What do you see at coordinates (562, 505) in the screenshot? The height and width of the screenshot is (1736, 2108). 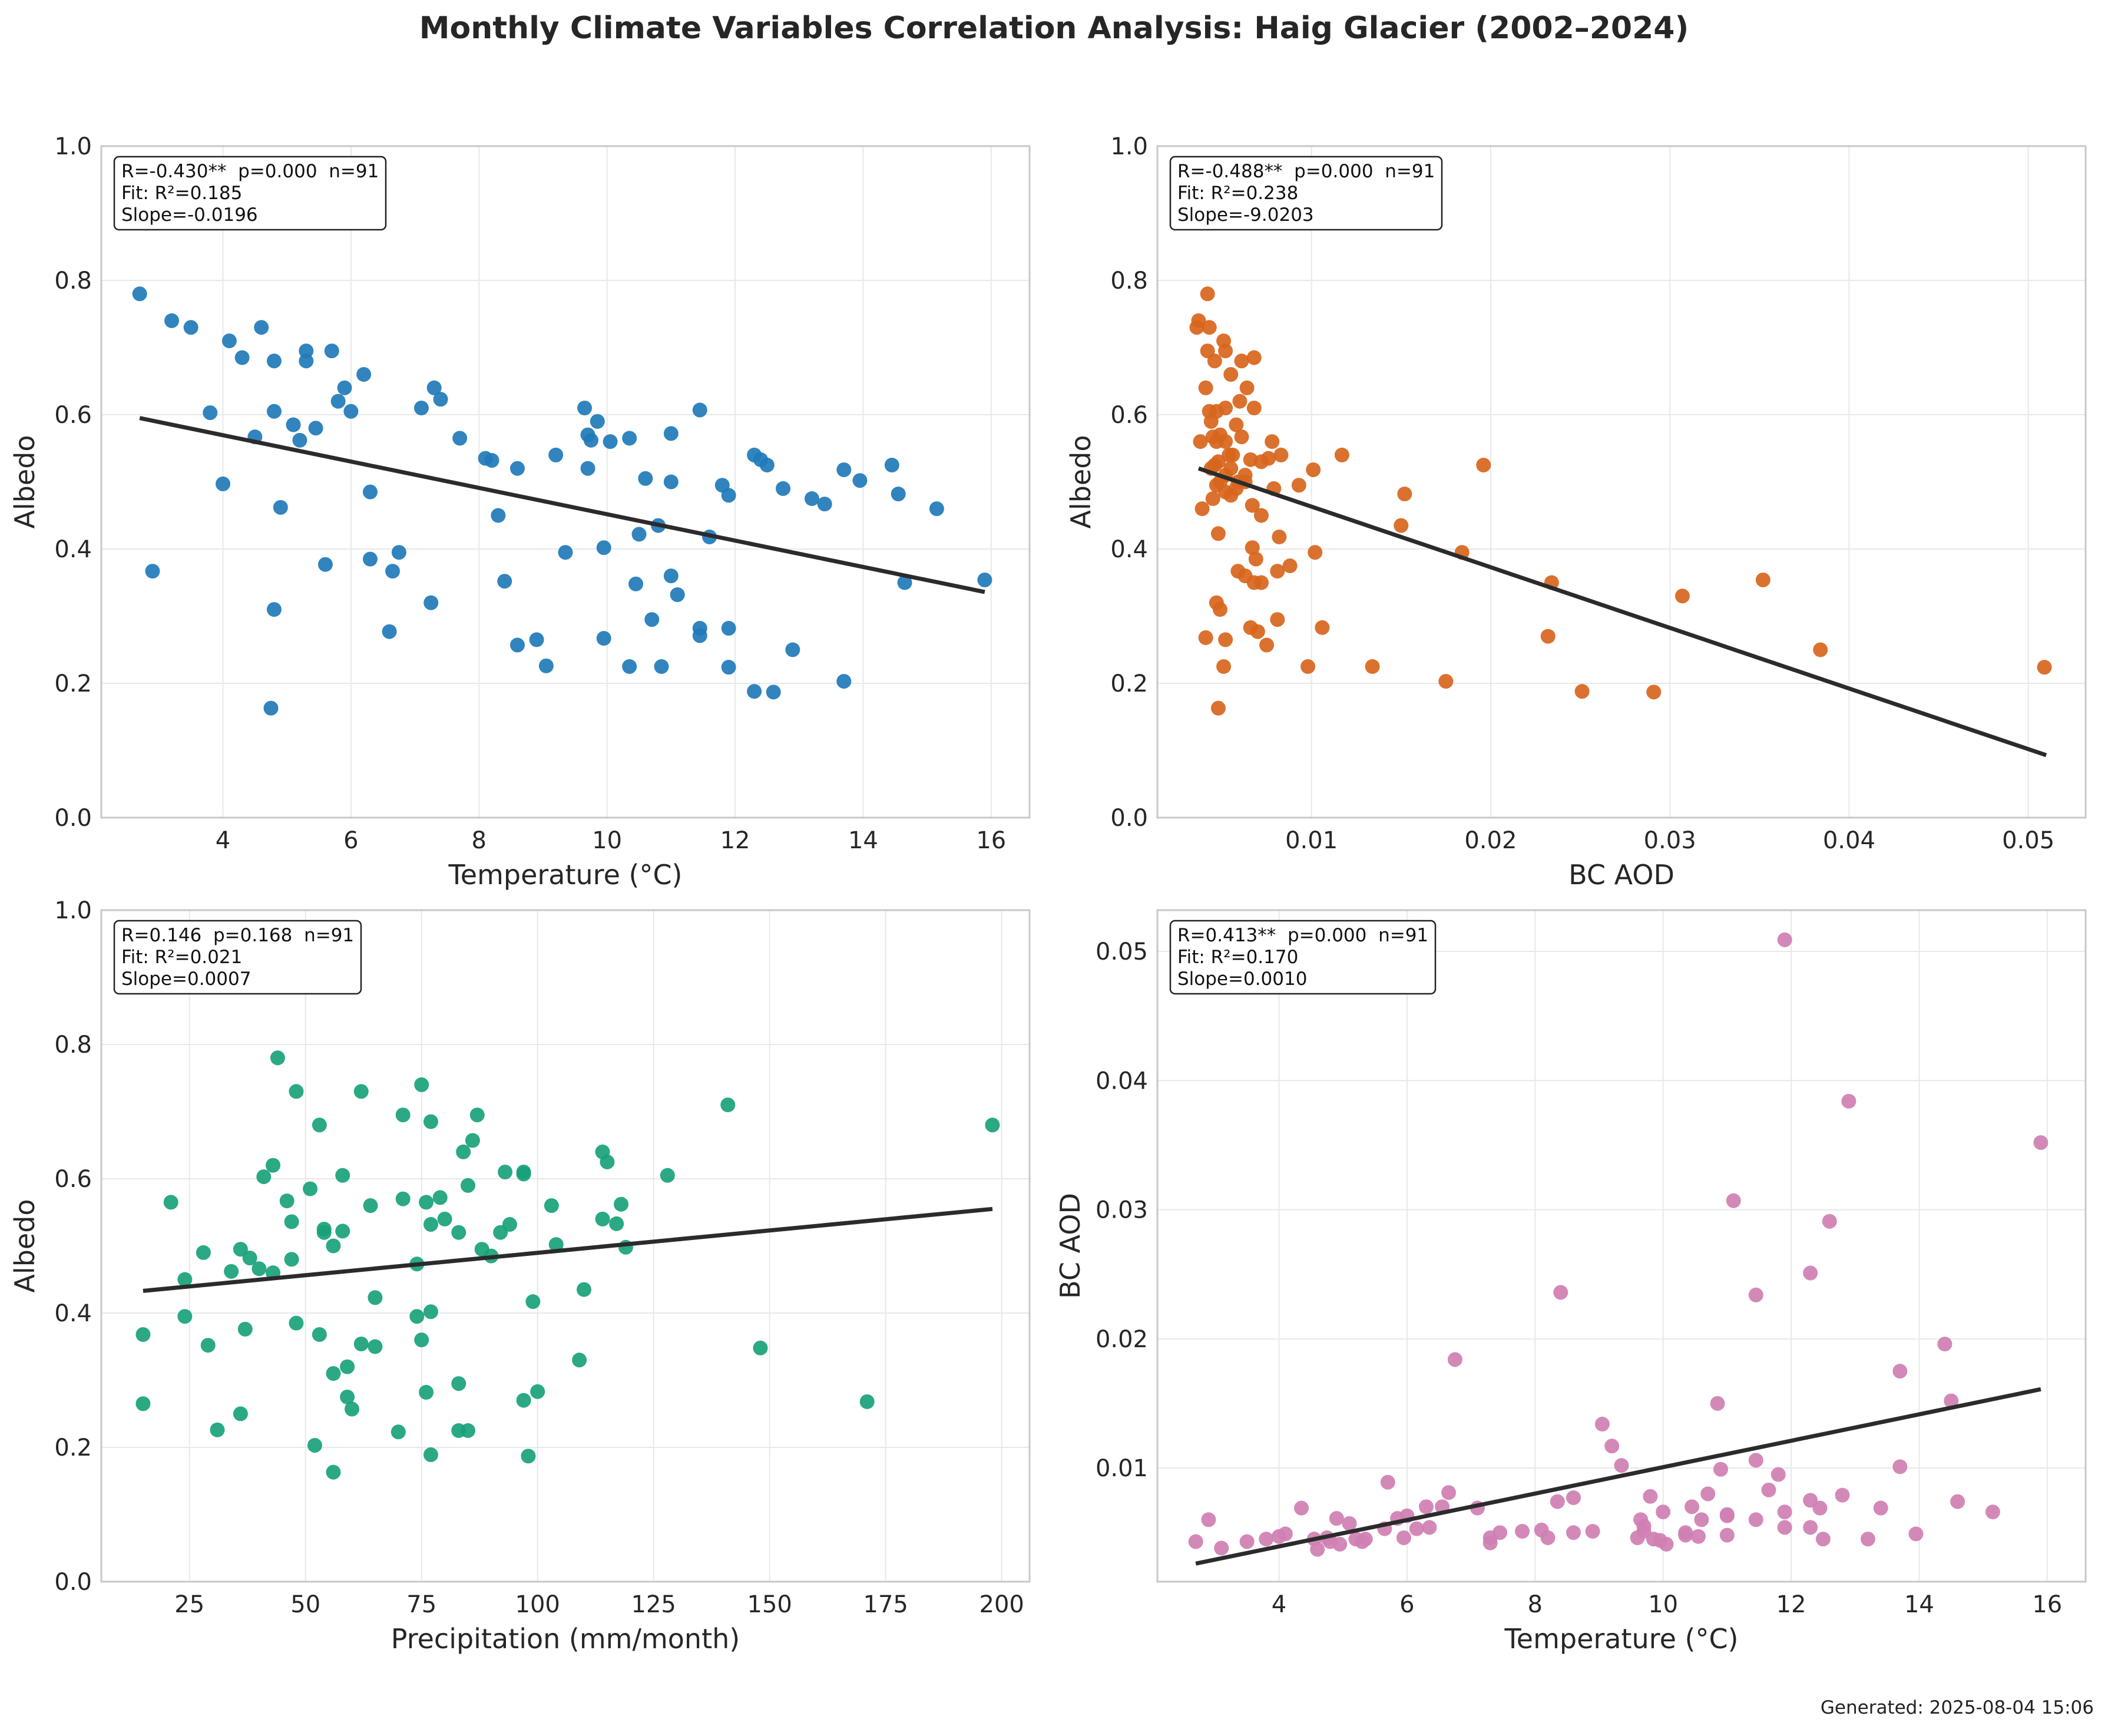 I see `regression-line` at bounding box center [562, 505].